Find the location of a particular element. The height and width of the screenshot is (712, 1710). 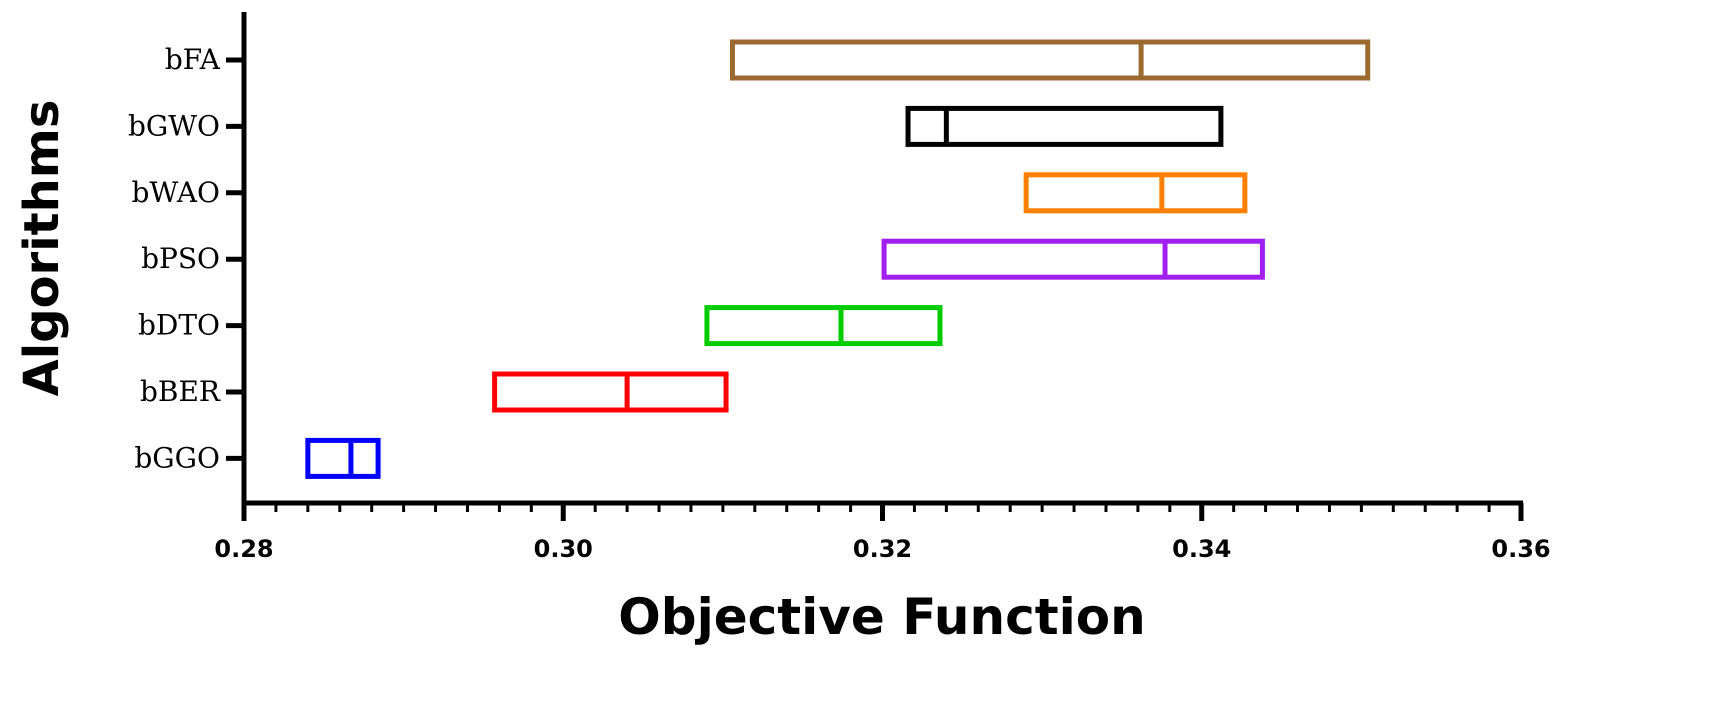

x-tick-label: 0.32 is located at coordinates (882, 549).